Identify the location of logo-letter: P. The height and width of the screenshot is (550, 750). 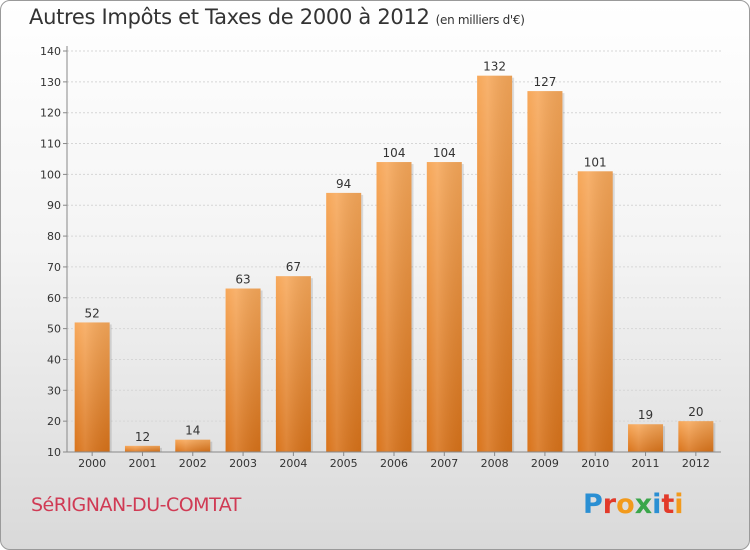
(593, 504).